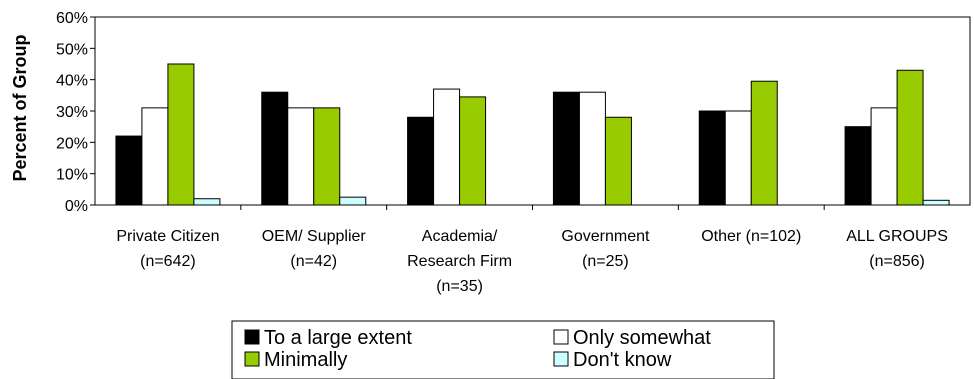  I want to click on y-axis-label: Percent of Group, so click(20, 107).